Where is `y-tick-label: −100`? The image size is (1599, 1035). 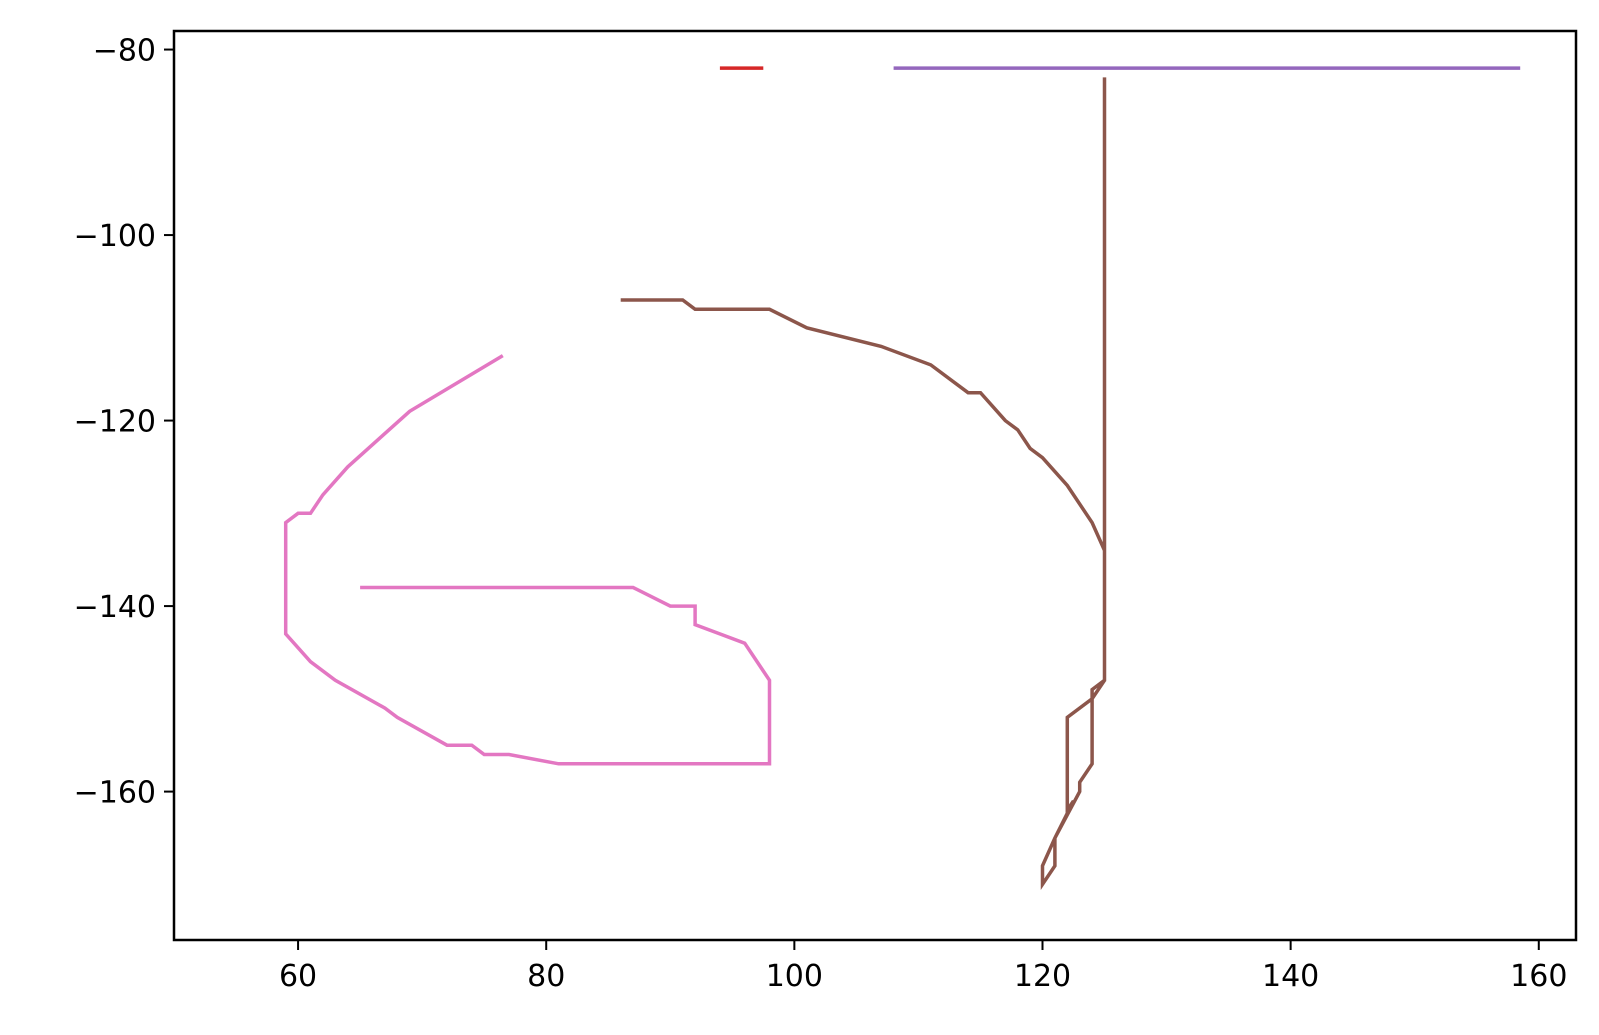
y-tick-label: −100 is located at coordinates (115, 236).